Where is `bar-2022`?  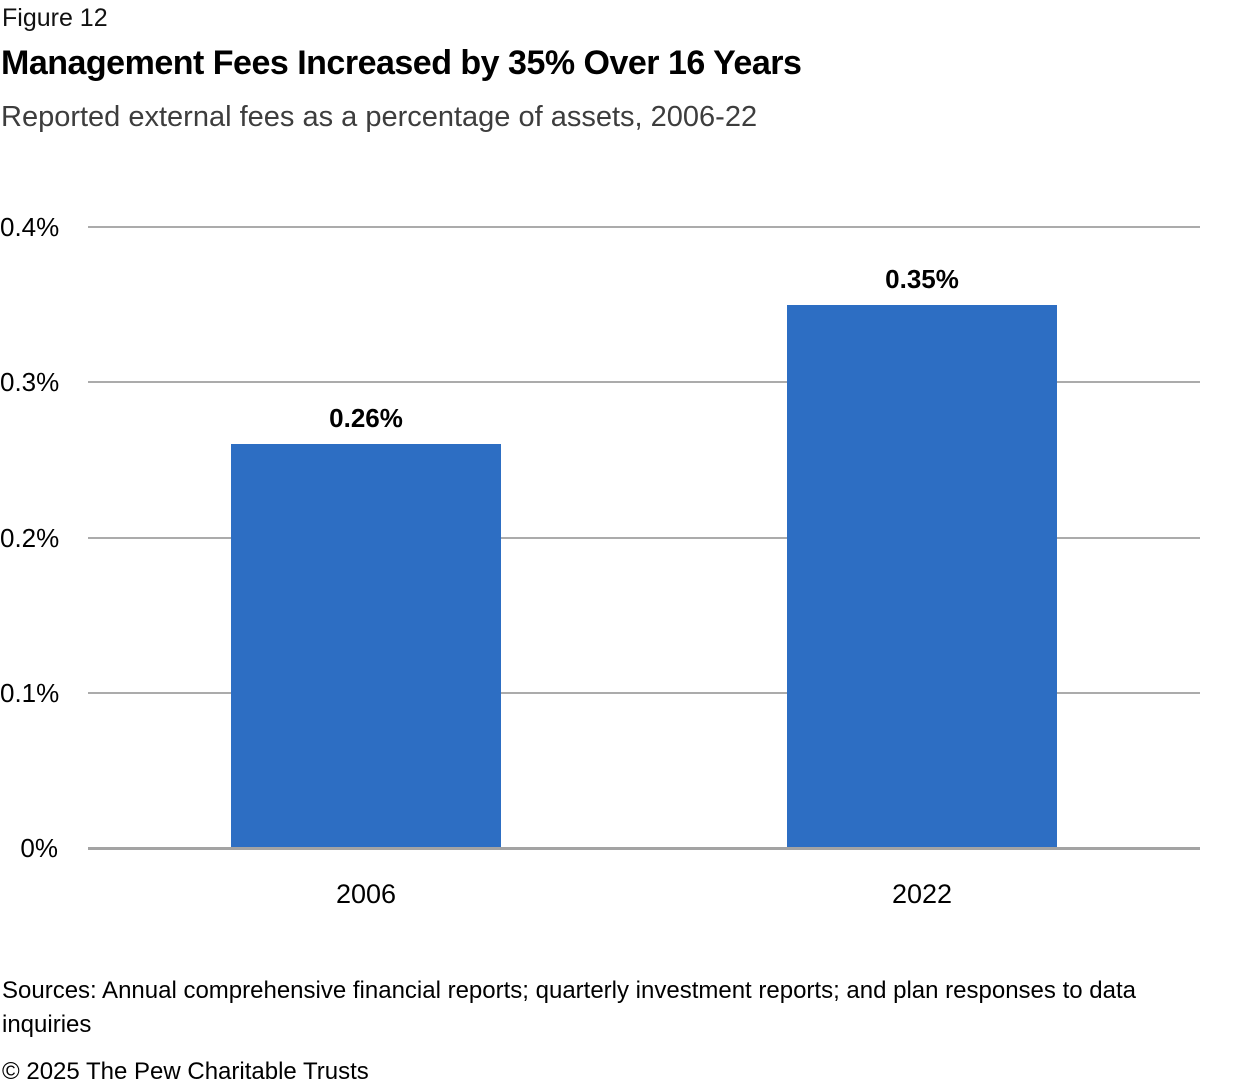
bar-2022 is located at coordinates (922, 576).